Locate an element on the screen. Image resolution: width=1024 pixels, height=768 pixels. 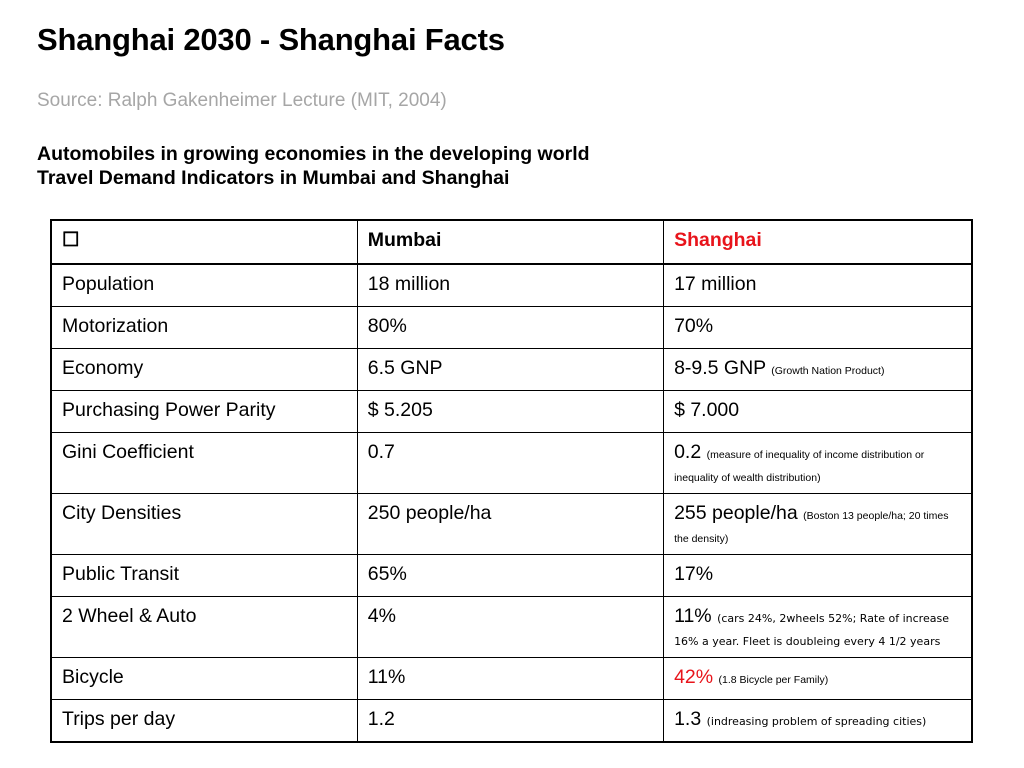
shanghai-main: 70% is located at coordinates (694, 326).